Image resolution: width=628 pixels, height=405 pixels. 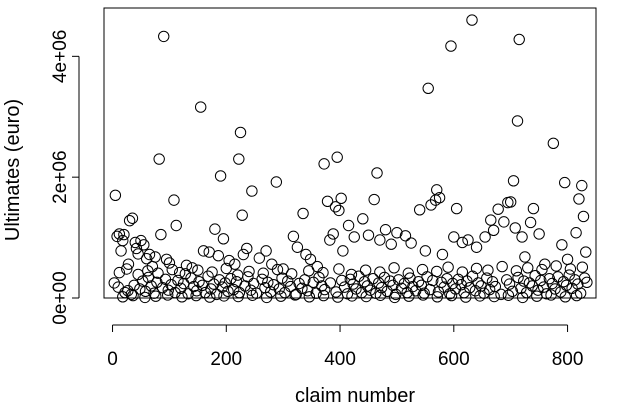 What do you see at coordinates (226, 359) in the screenshot?
I see `x-tick-label: 200` at bounding box center [226, 359].